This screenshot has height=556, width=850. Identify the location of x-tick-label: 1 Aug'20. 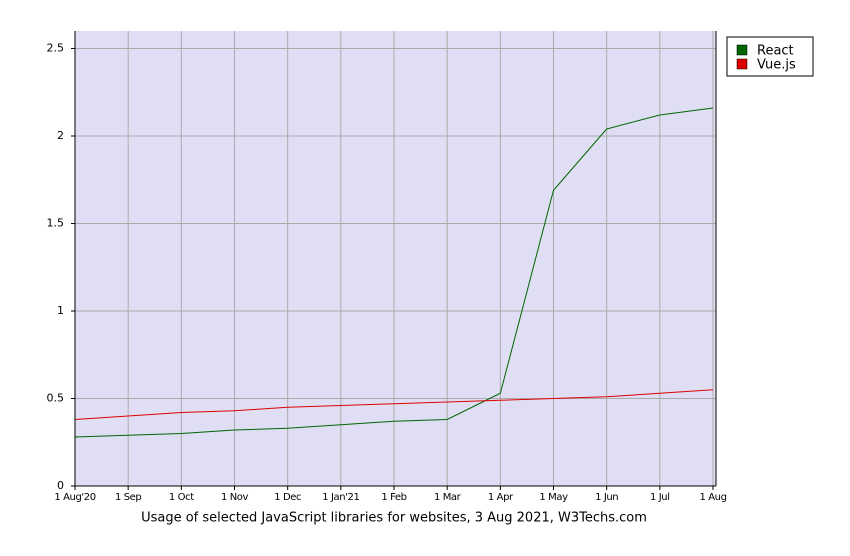
(74, 497).